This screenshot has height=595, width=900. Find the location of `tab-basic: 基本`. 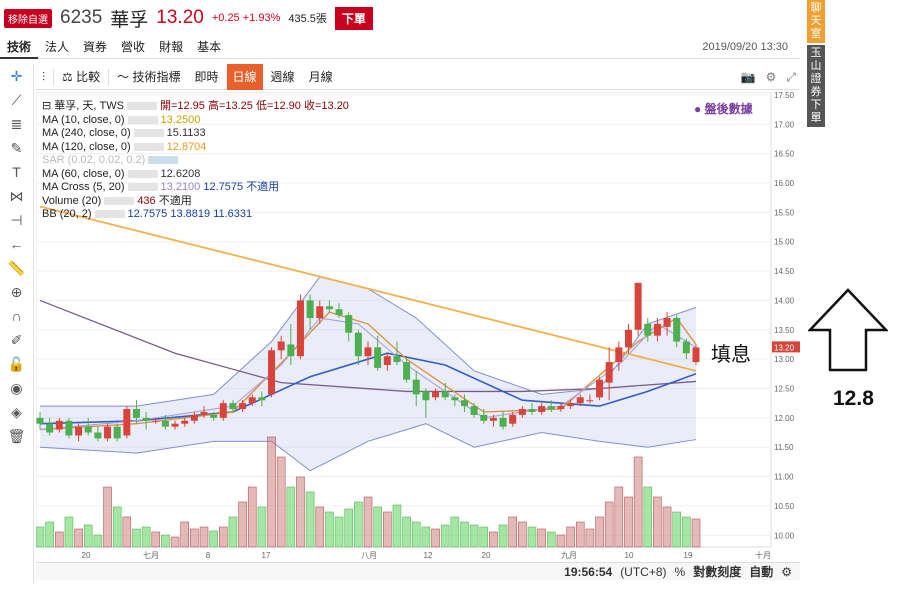

tab-basic: 基本 is located at coordinates (209, 46).